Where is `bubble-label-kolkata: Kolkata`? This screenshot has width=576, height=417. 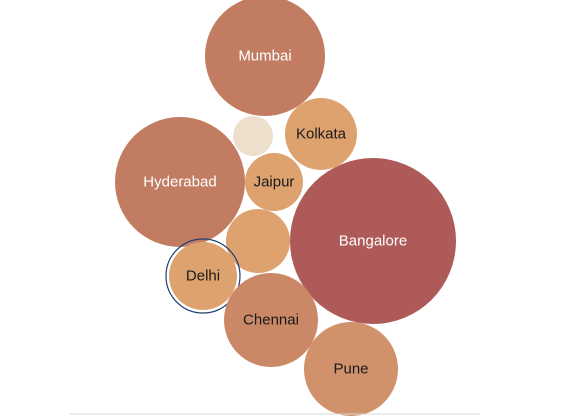
bubble-label-kolkata: Kolkata is located at coordinates (321, 134).